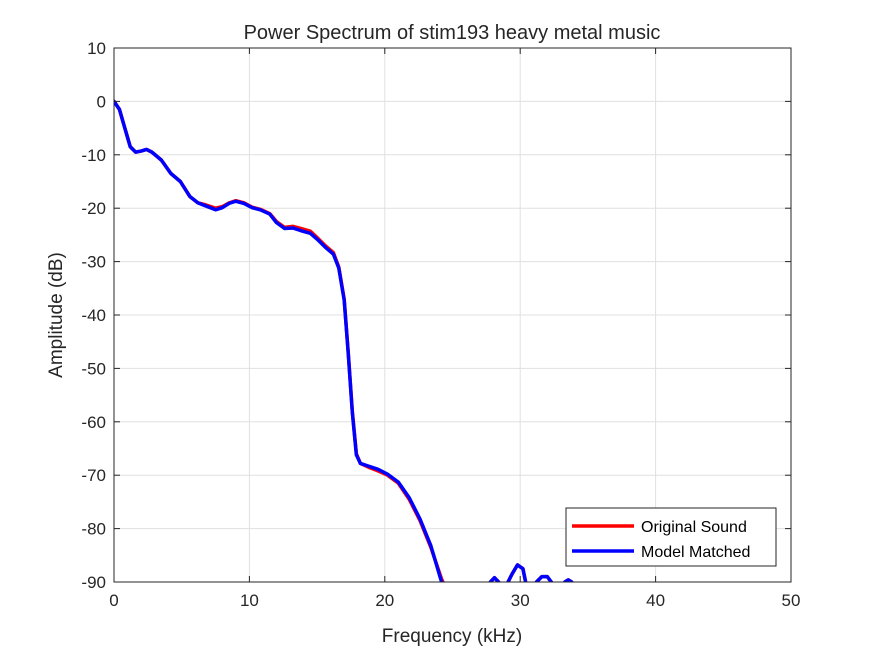 The width and height of the screenshot is (875, 656). I want to click on y-tick-label: -60, so click(93, 422).